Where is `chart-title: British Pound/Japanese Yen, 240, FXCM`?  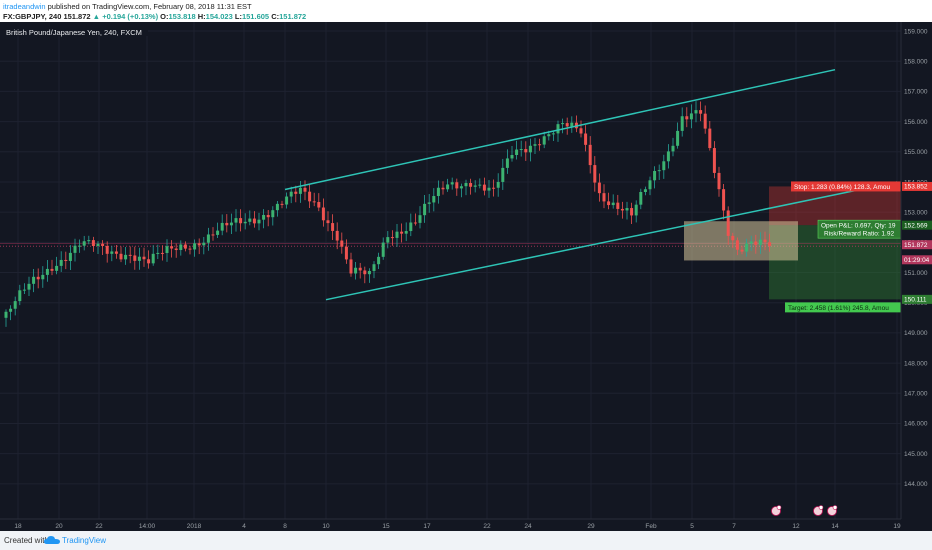
chart-title: British Pound/Japanese Yen, 240, FXCM is located at coordinates (74, 32).